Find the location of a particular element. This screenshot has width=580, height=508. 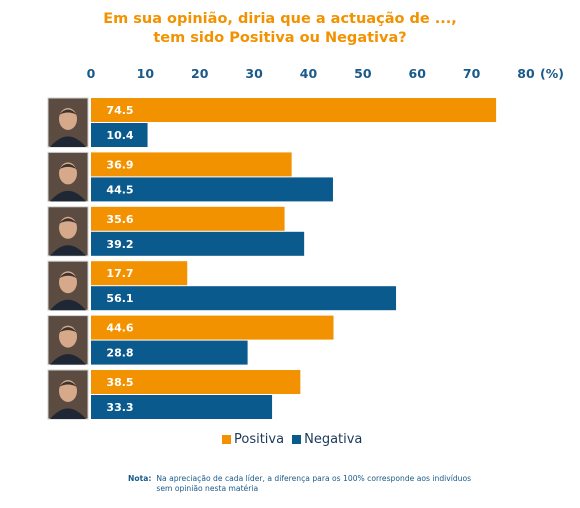

legend: Positiva Negativa is located at coordinates (296, 439).